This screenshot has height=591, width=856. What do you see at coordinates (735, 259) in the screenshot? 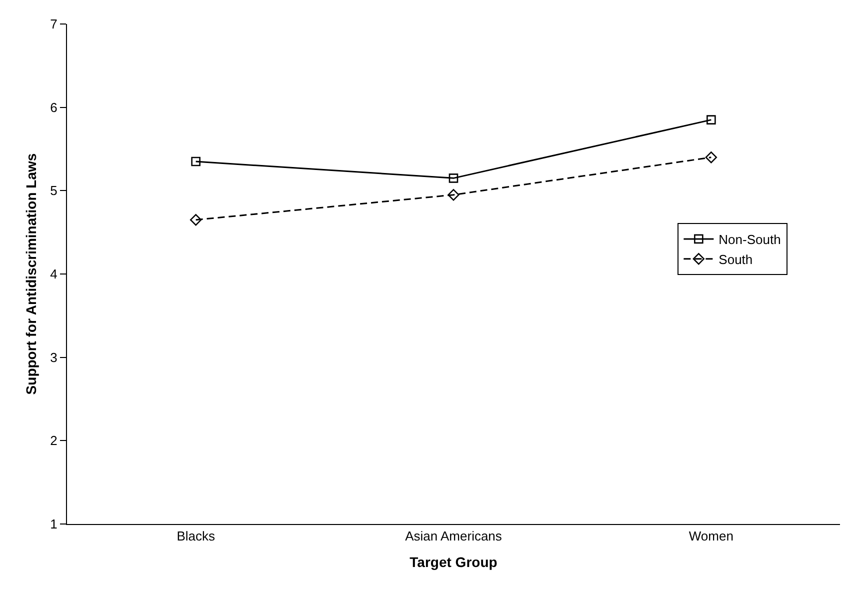
I see `legend-label: South` at bounding box center [735, 259].